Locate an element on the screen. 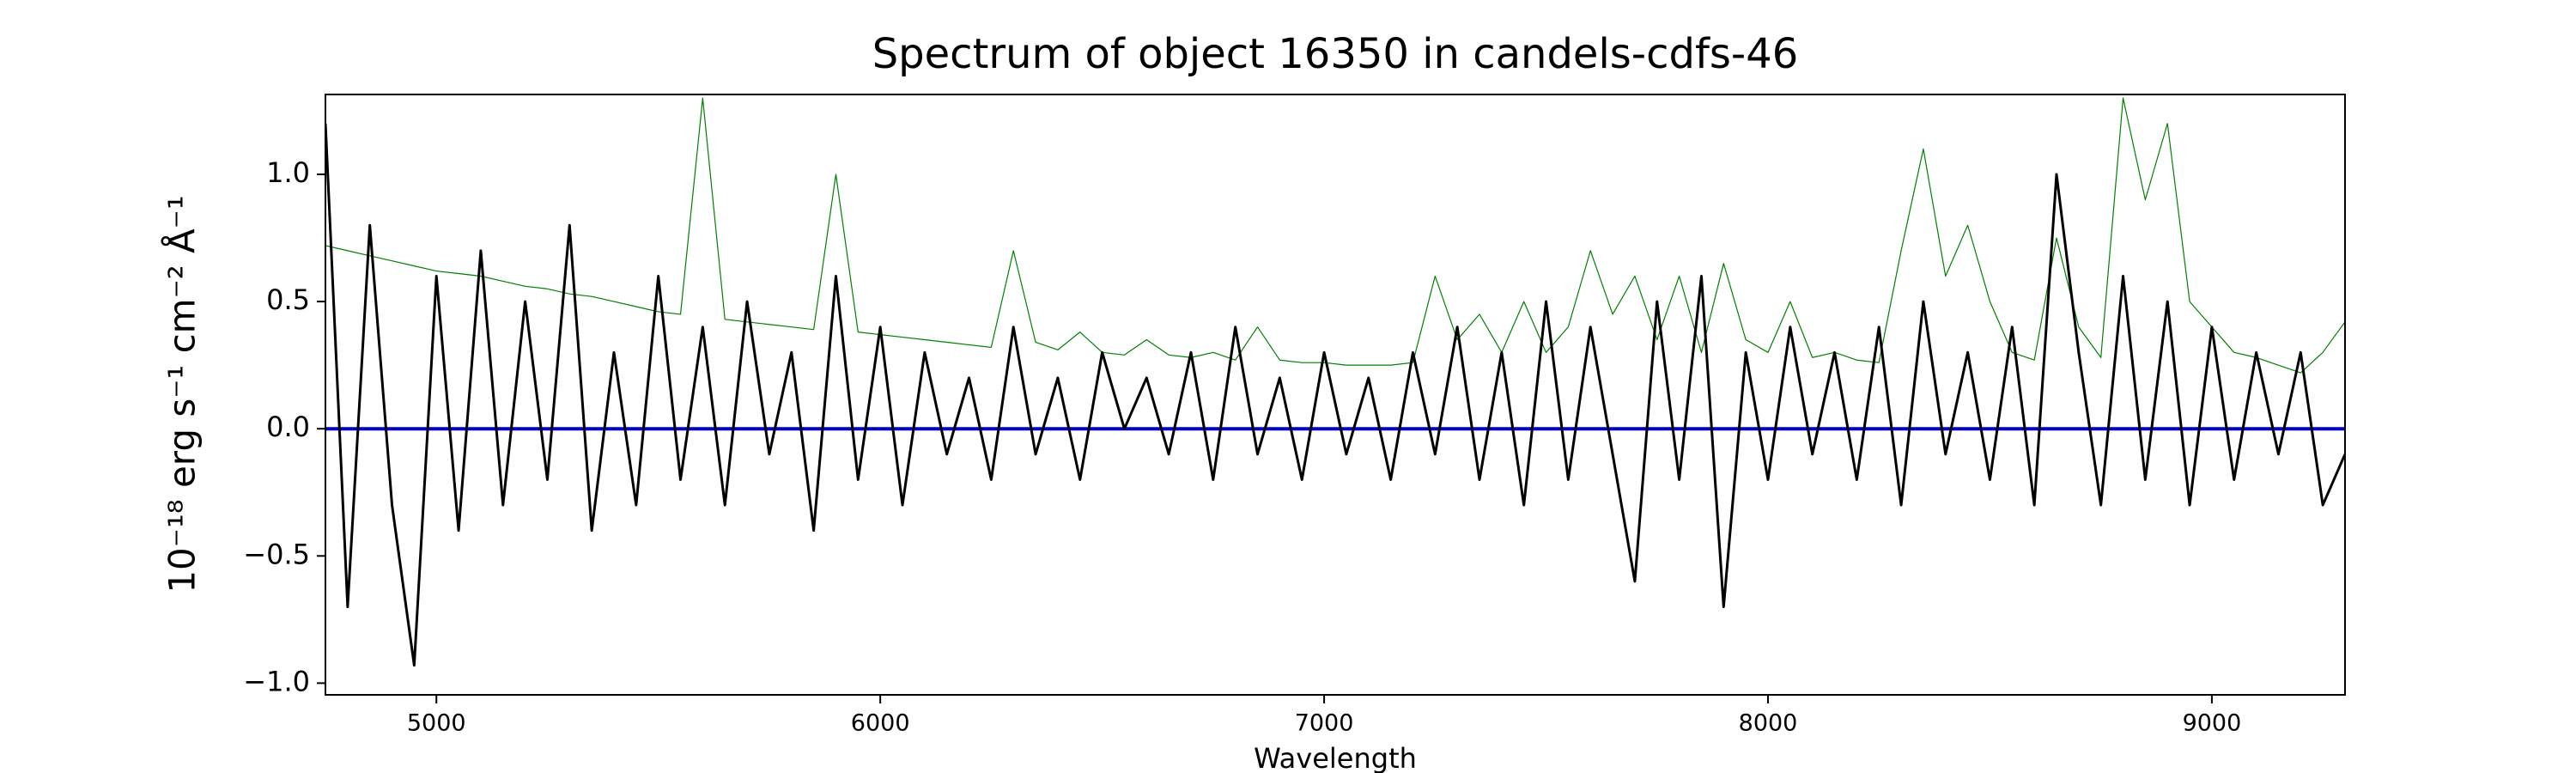  x-tick-label: 9000 is located at coordinates (2212, 723).